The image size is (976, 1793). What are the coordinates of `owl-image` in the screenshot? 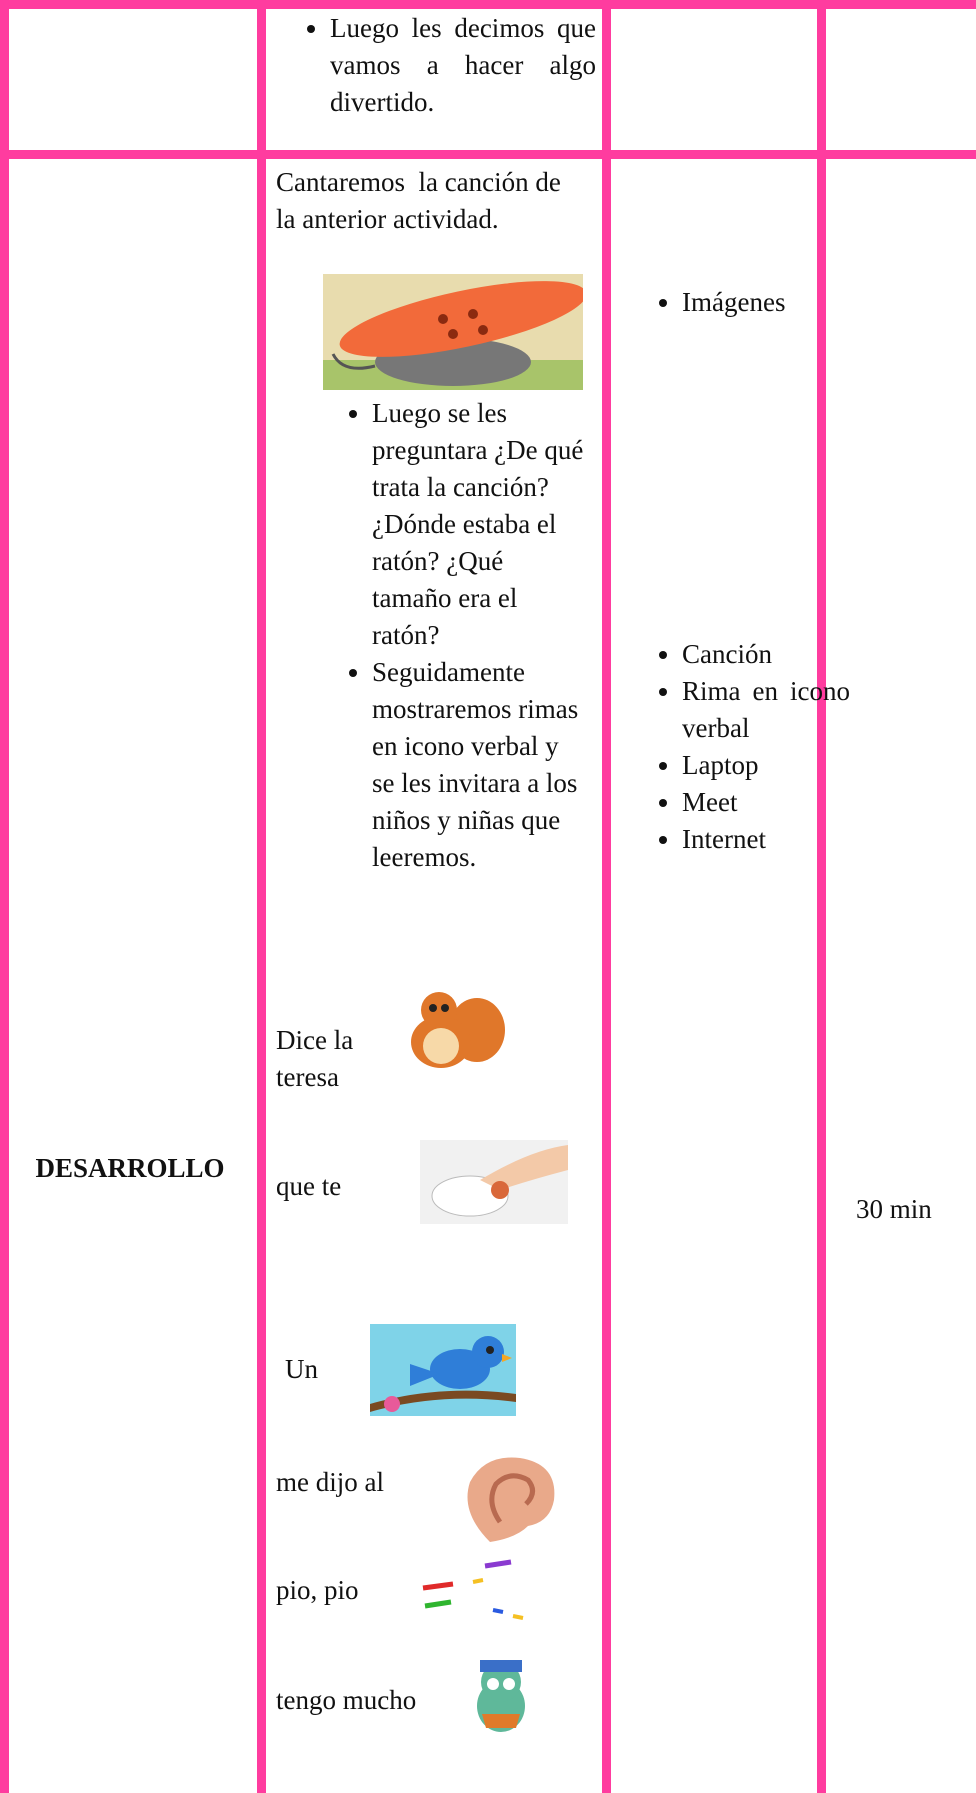 It's located at (501, 1696).